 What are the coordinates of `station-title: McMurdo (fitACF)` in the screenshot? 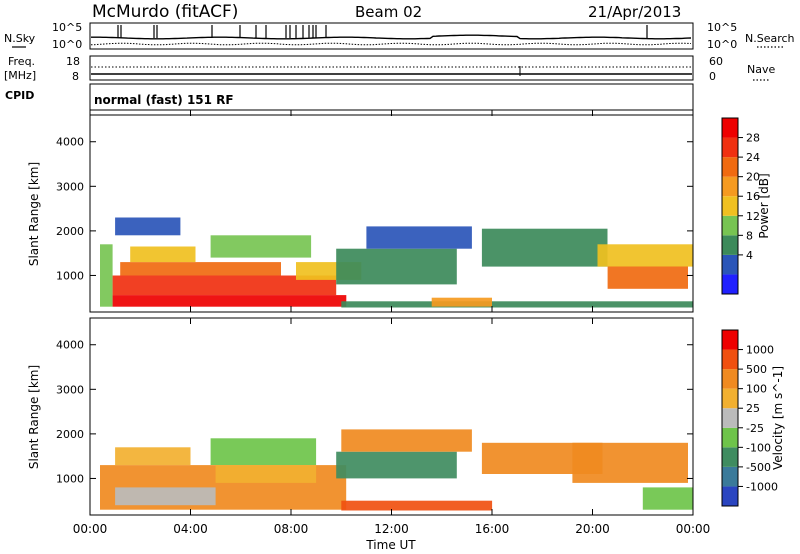 It's located at (165, 12).